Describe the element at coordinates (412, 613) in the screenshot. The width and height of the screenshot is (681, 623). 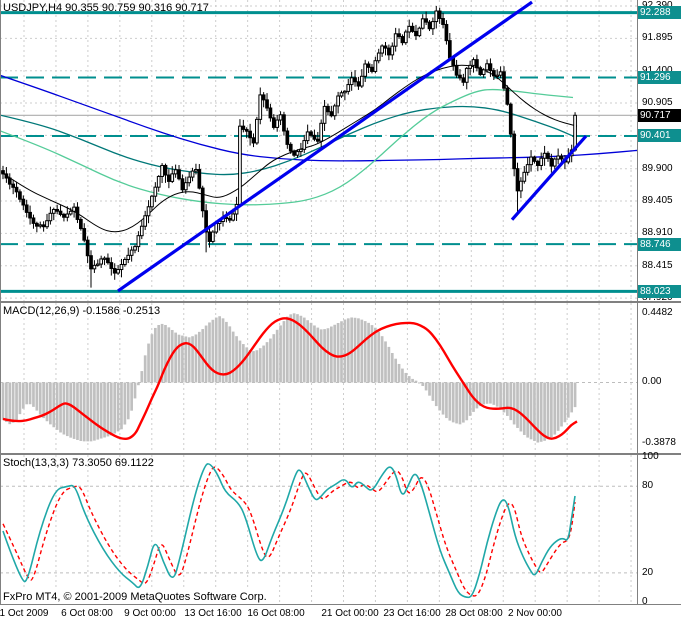
I see `date-tick-label: 23 Oct 16:00` at that location.